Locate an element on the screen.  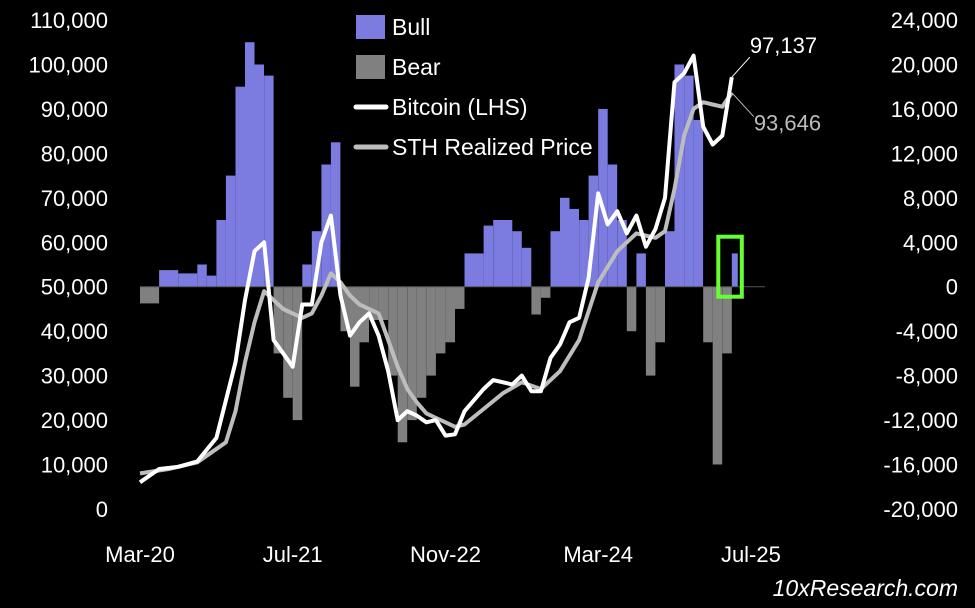
right-tick-label: 20,000 is located at coordinates (924, 65).